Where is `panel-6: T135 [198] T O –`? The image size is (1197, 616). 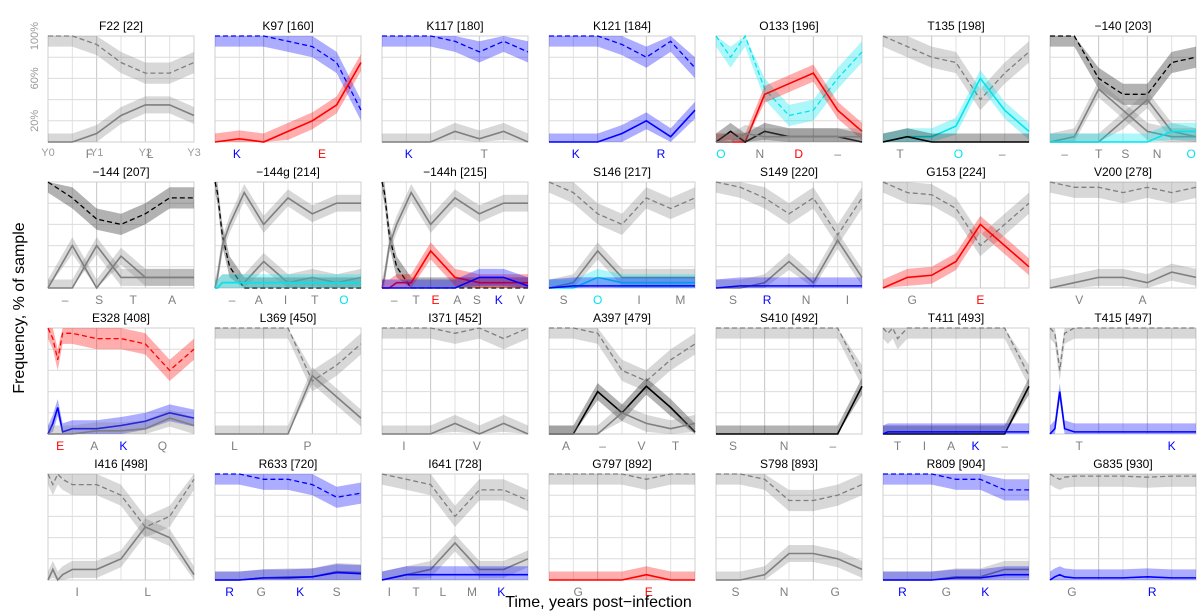 panel-6: T135 [198] T O – is located at coordinates (956, 90).